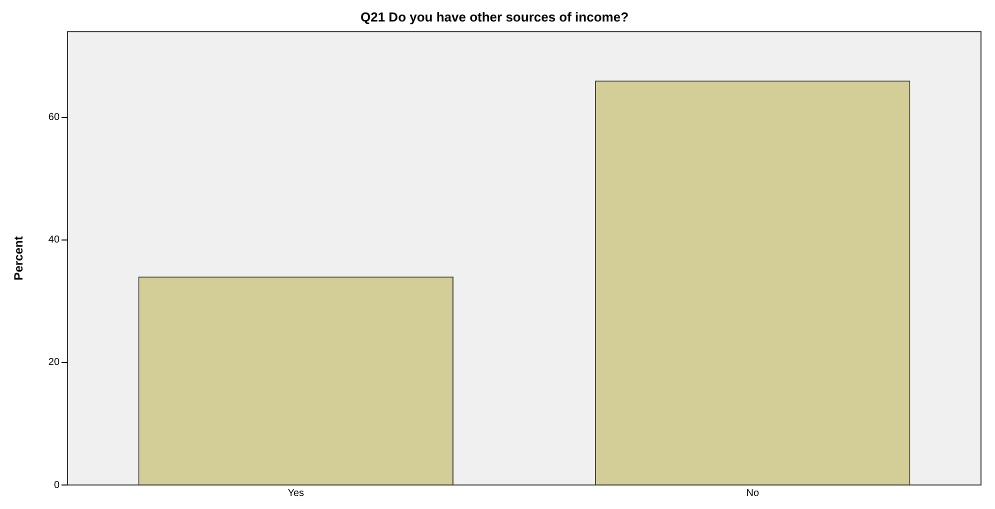 The image size is (995, 509). I want to click on x-tick-label: No, so click(753, 493).